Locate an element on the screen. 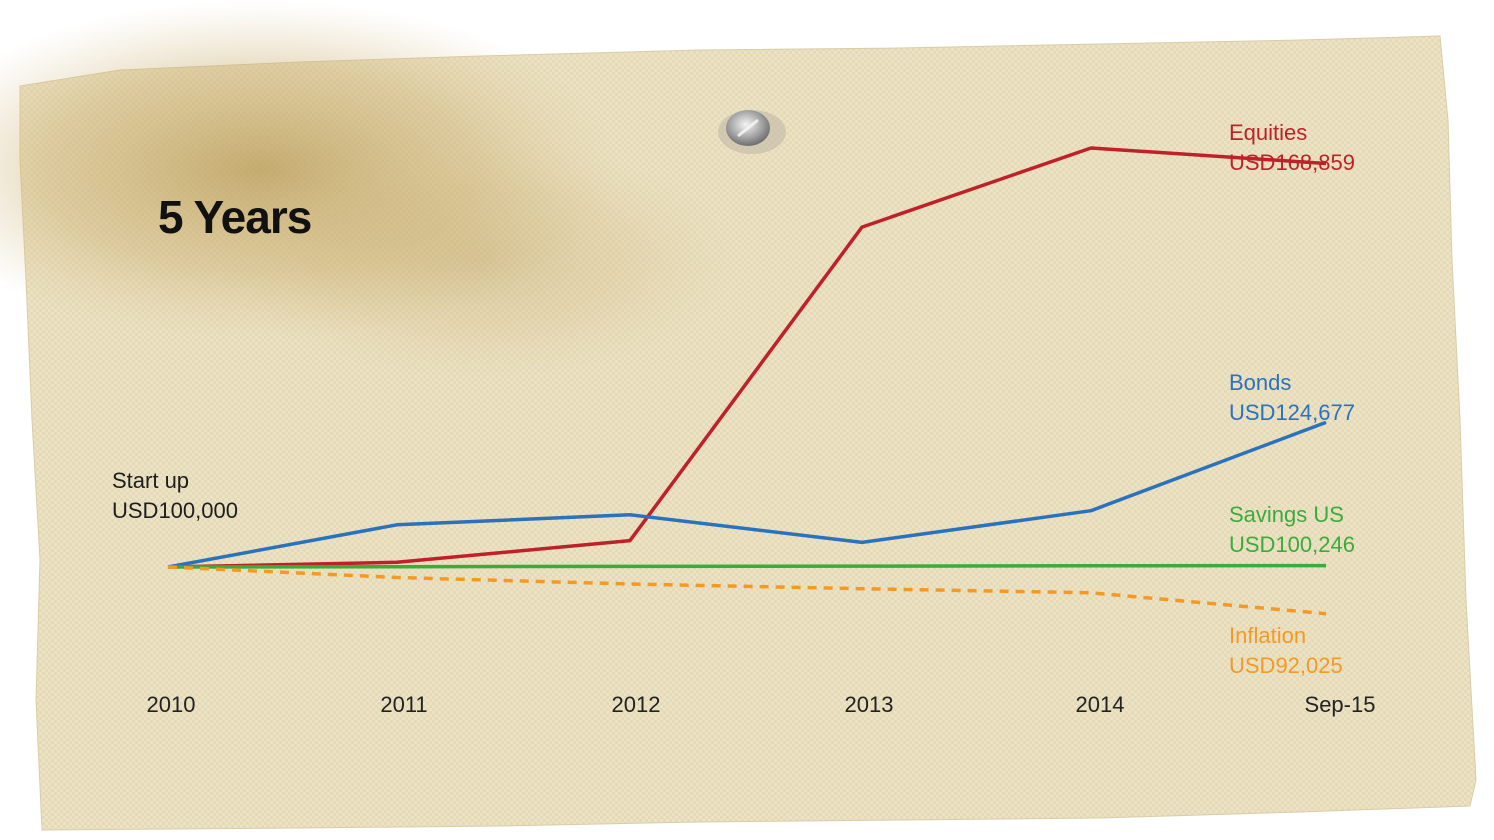 This screenshot has height=840, width=1494. series-line-inflation is located at coordinates (747, 590).